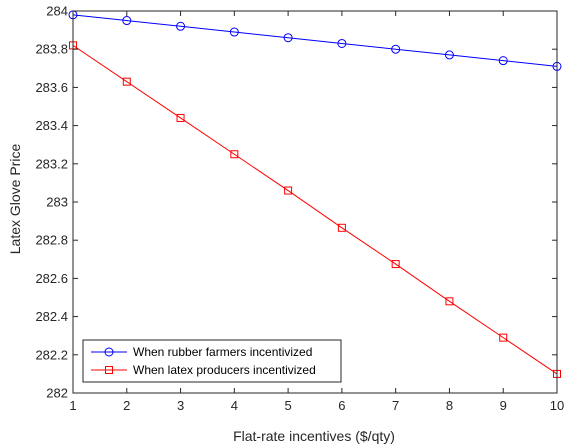  Describe the element at coordinates (222, 352) in the screenshot. I see `legend-label-1: When rubber farmers incentivized` at that location.